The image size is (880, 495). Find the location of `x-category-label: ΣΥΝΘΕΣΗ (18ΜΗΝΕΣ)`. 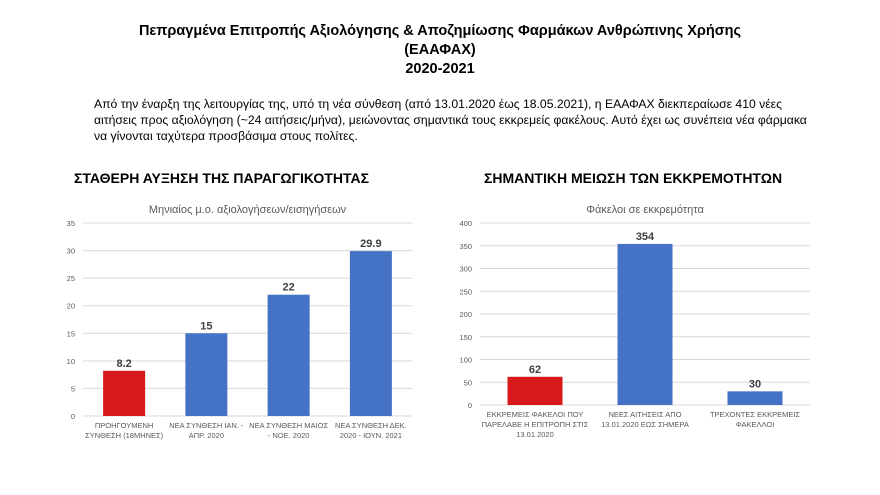

x-category-label: ΣΥΝΘΕΣΗ (18ΜΗΝΕΣ) is located at coordinates (124, 435).